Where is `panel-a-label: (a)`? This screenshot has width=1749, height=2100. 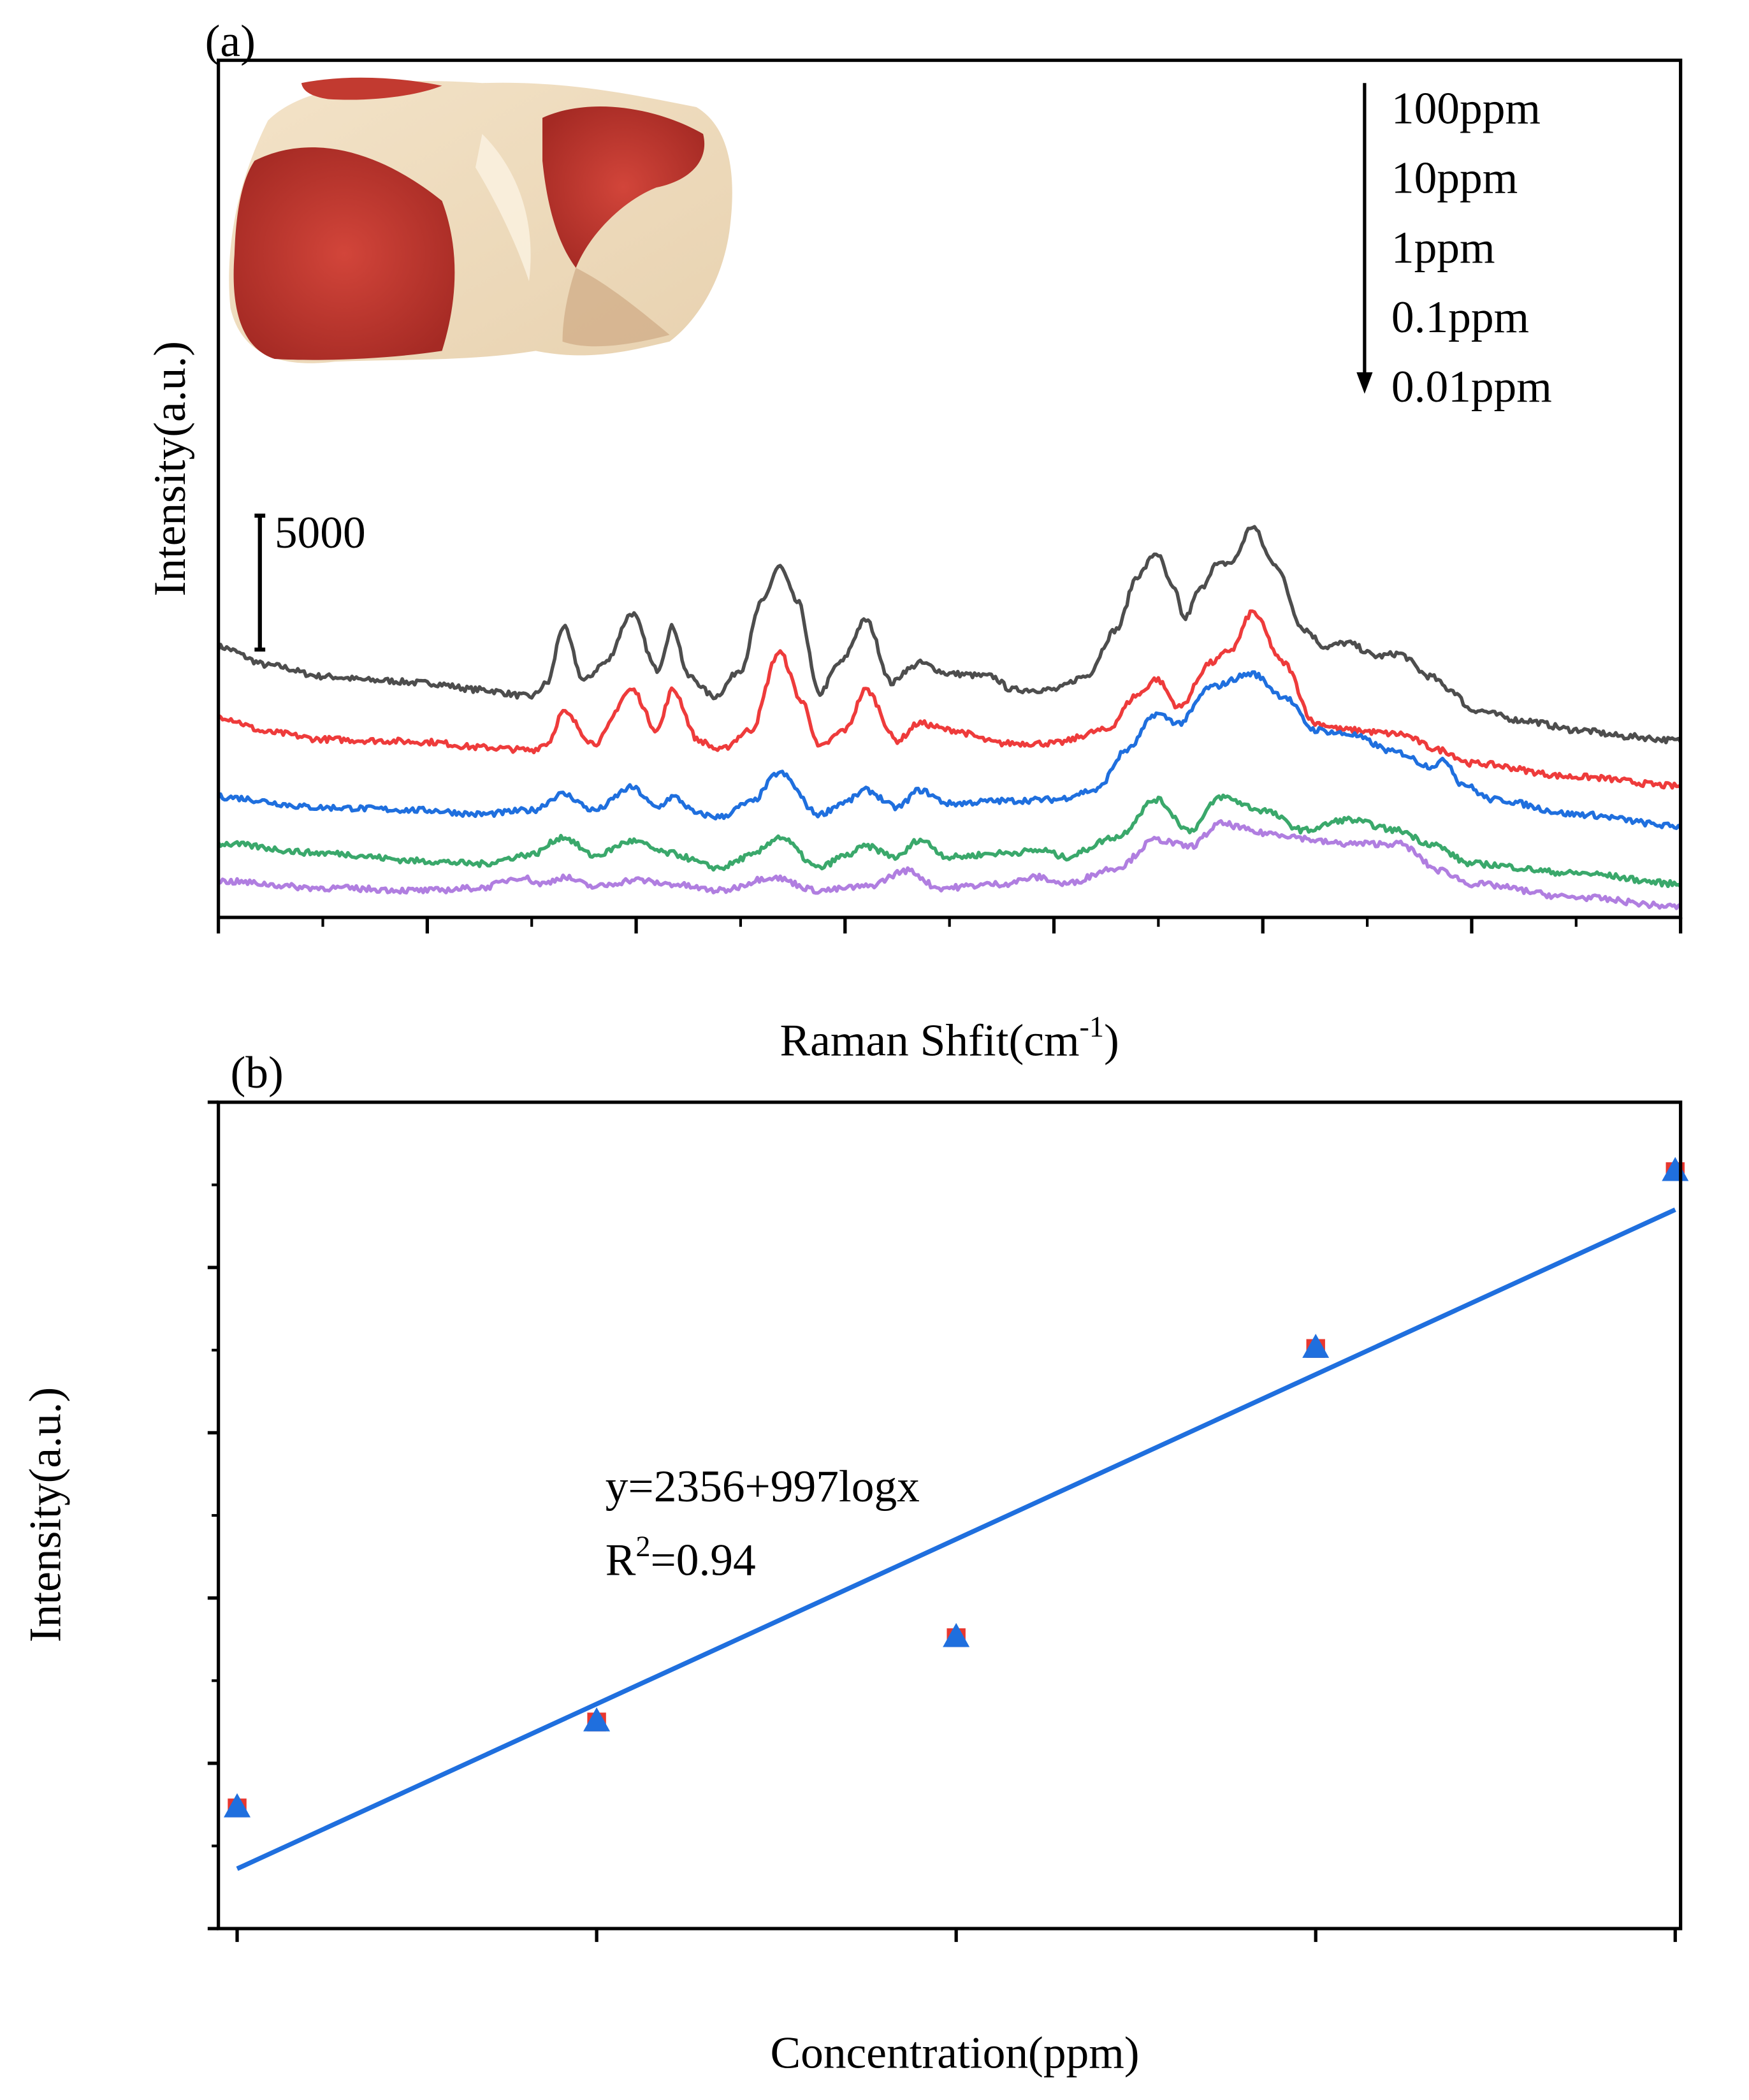
panel-a-label: (a) is located at coordinates (230, 41).